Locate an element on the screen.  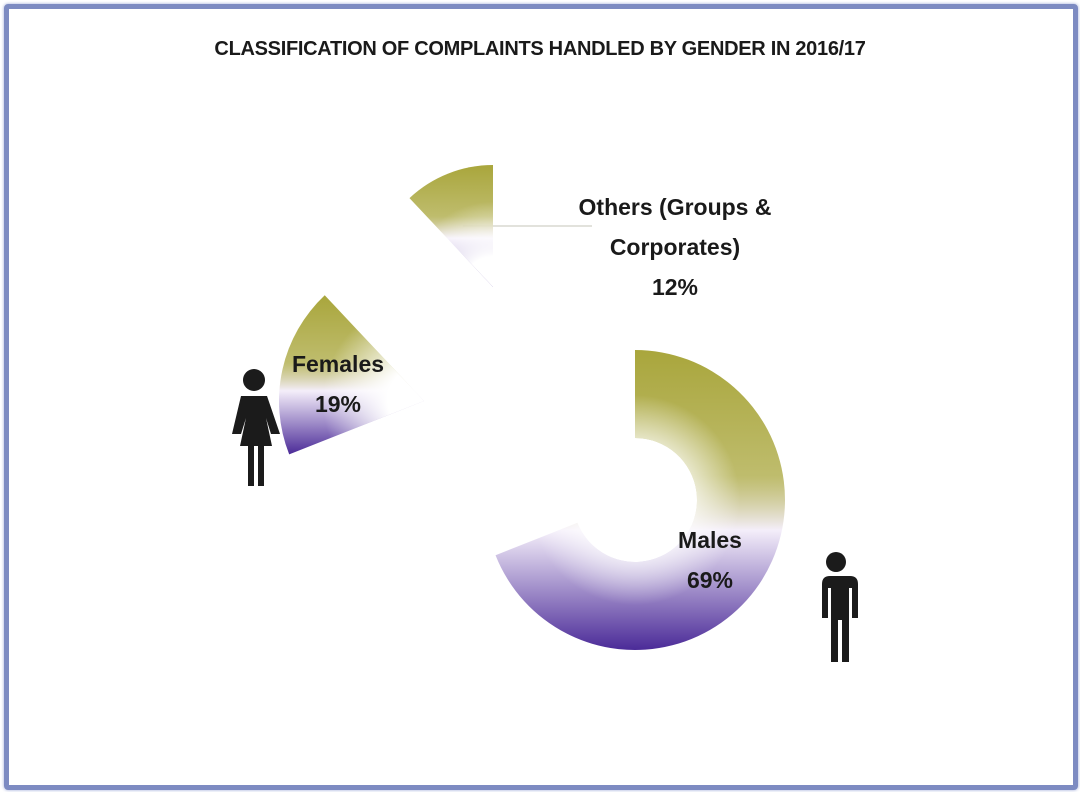
slice-category: Males is located at coordinates (710, 540).